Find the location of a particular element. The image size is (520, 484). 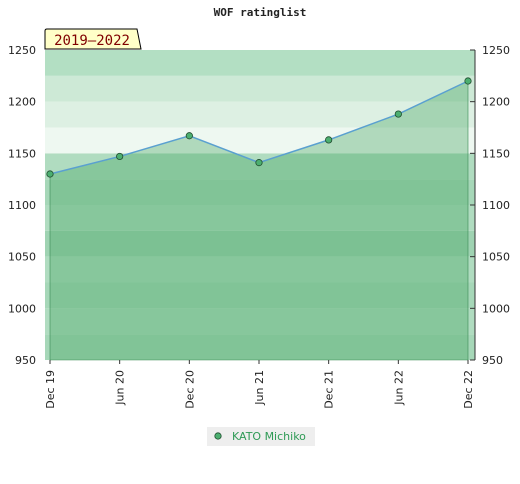

y2-tick-label: 1050 is located at coordinates (496, 257).